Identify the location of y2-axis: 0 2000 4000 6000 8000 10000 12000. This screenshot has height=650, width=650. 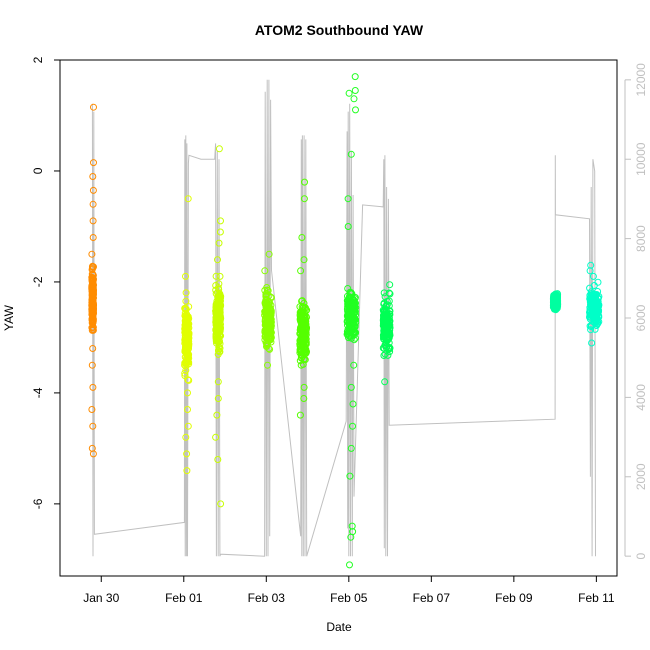
(636, 311).